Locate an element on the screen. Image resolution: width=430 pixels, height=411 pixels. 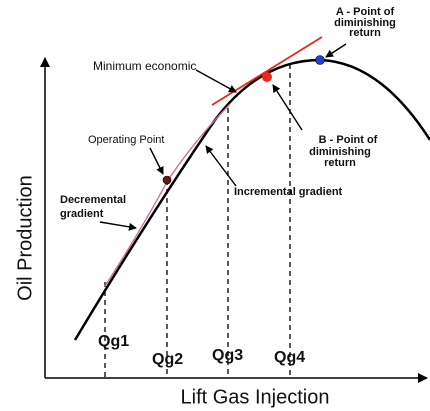
decremental-gradient-label: Decremental is located at coordinates (93, 200).